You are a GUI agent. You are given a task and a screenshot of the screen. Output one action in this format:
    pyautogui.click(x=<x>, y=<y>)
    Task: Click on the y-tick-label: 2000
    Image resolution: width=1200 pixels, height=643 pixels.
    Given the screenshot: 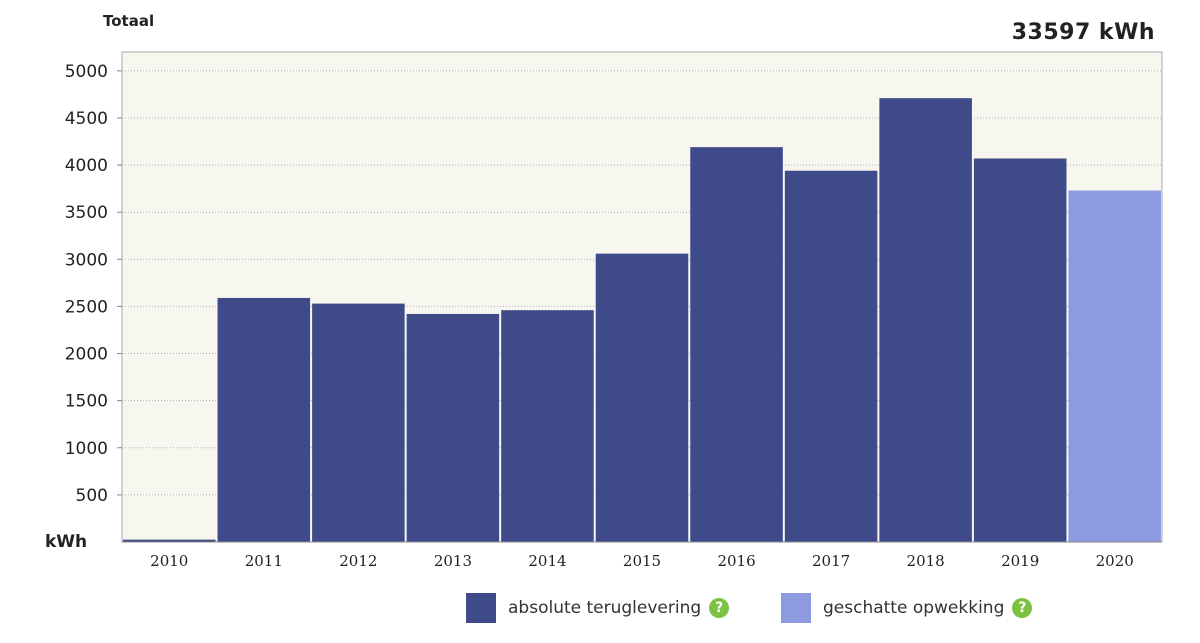 What is the action you would take?
    pyautogui.click(x=86, y=355)
    